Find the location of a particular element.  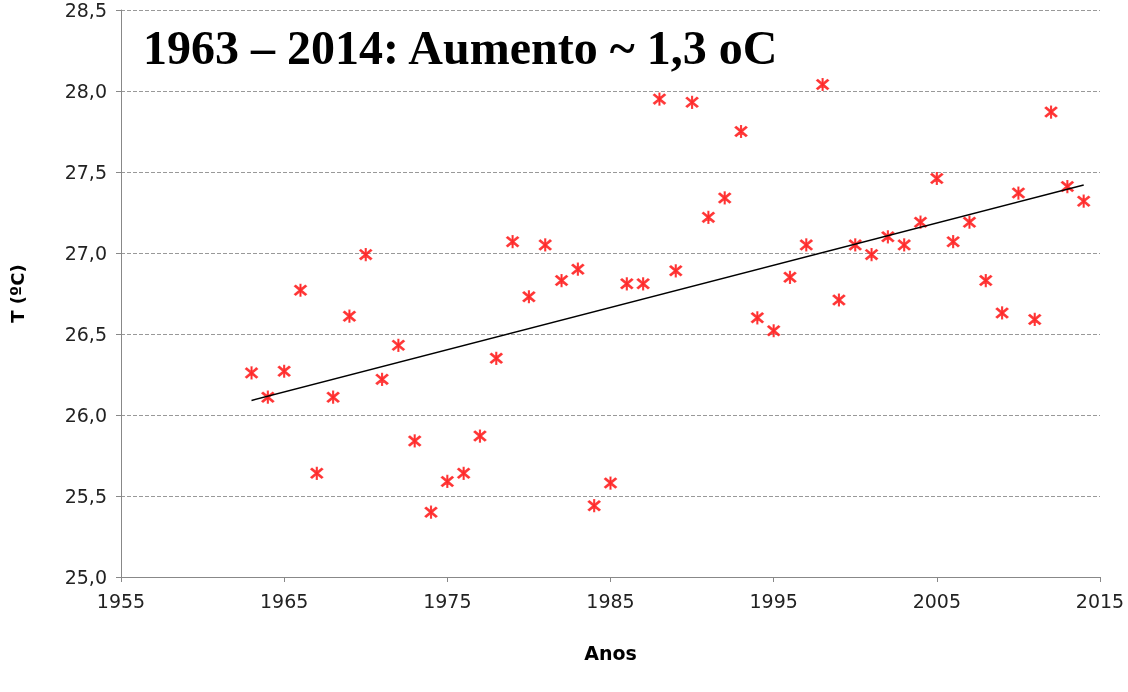

y-tick-label: 26,5 is located at coordinates (85, 334).